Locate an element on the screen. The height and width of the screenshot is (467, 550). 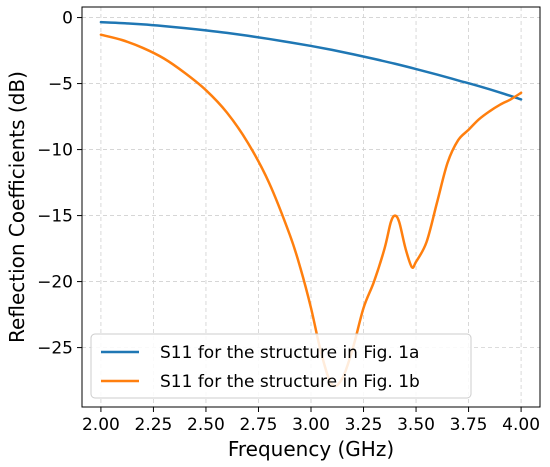
y-tick-label: −10 is located at coordinates (55, 151).